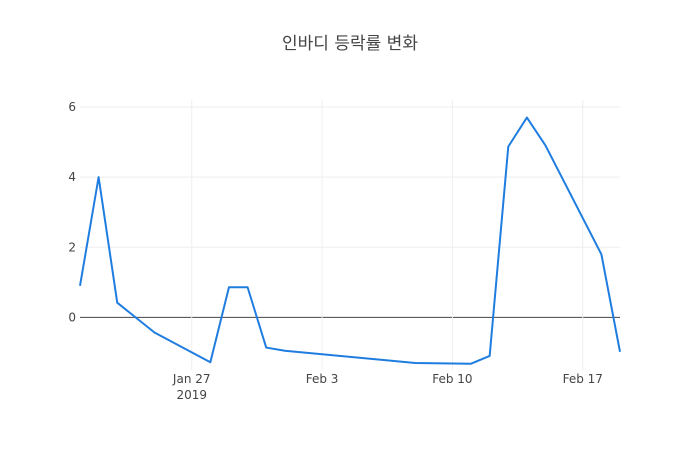  Describe the element at coordinates (387, 387) in the screenshot. I see `x-axis: Jan 27 2019 Feb 3 Feb 10 Feb 17` at that location.